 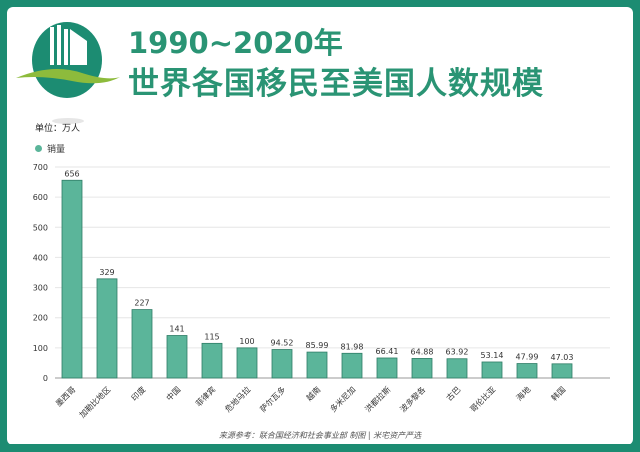 What do you see at coordinates (106, 272) in the screenshot?
I see `data-label: 329` at bounding box center [106, 272].